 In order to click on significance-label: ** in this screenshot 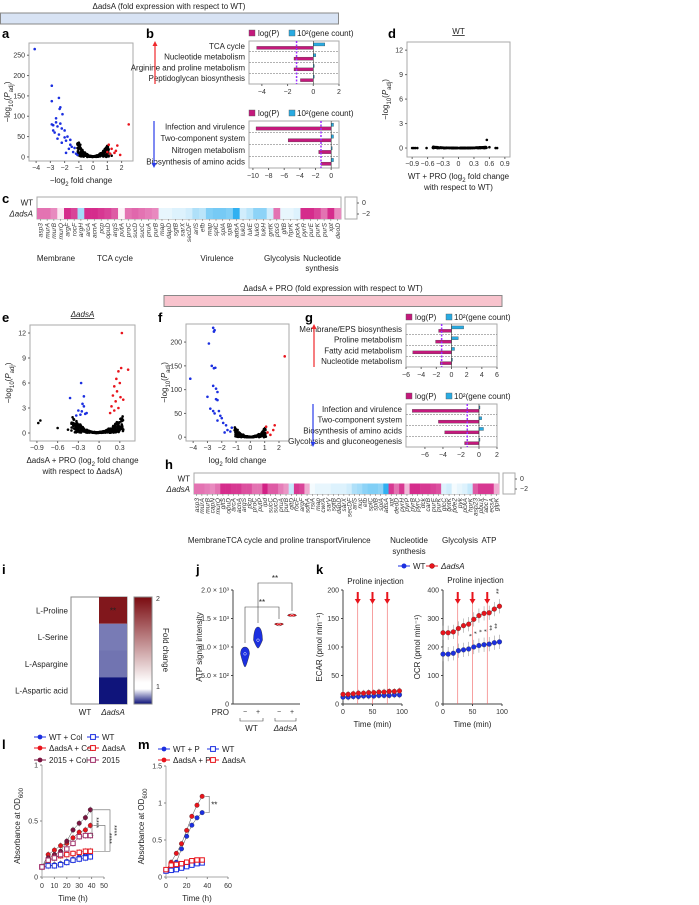, I will do `click(499, 591)`.